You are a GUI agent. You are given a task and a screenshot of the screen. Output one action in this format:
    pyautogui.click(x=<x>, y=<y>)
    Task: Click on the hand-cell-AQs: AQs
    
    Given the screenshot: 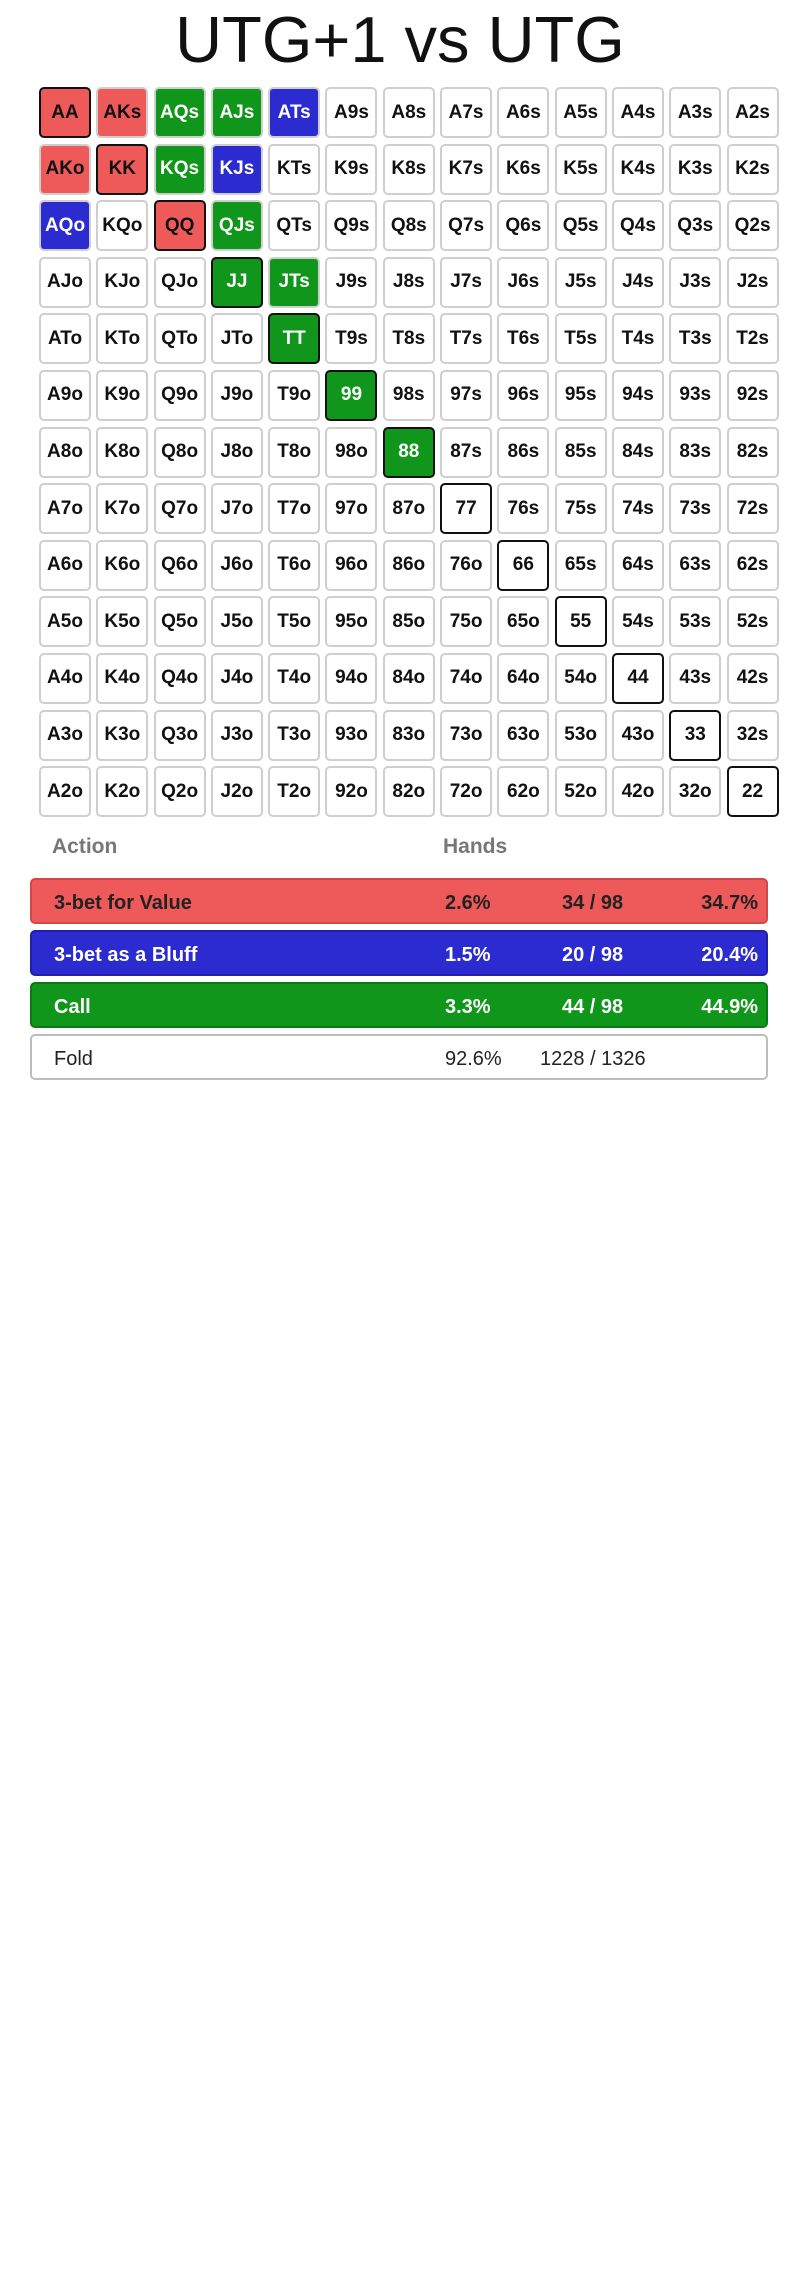 What is the action you would take?
    pyautogui.click(x=179, y=112)
    